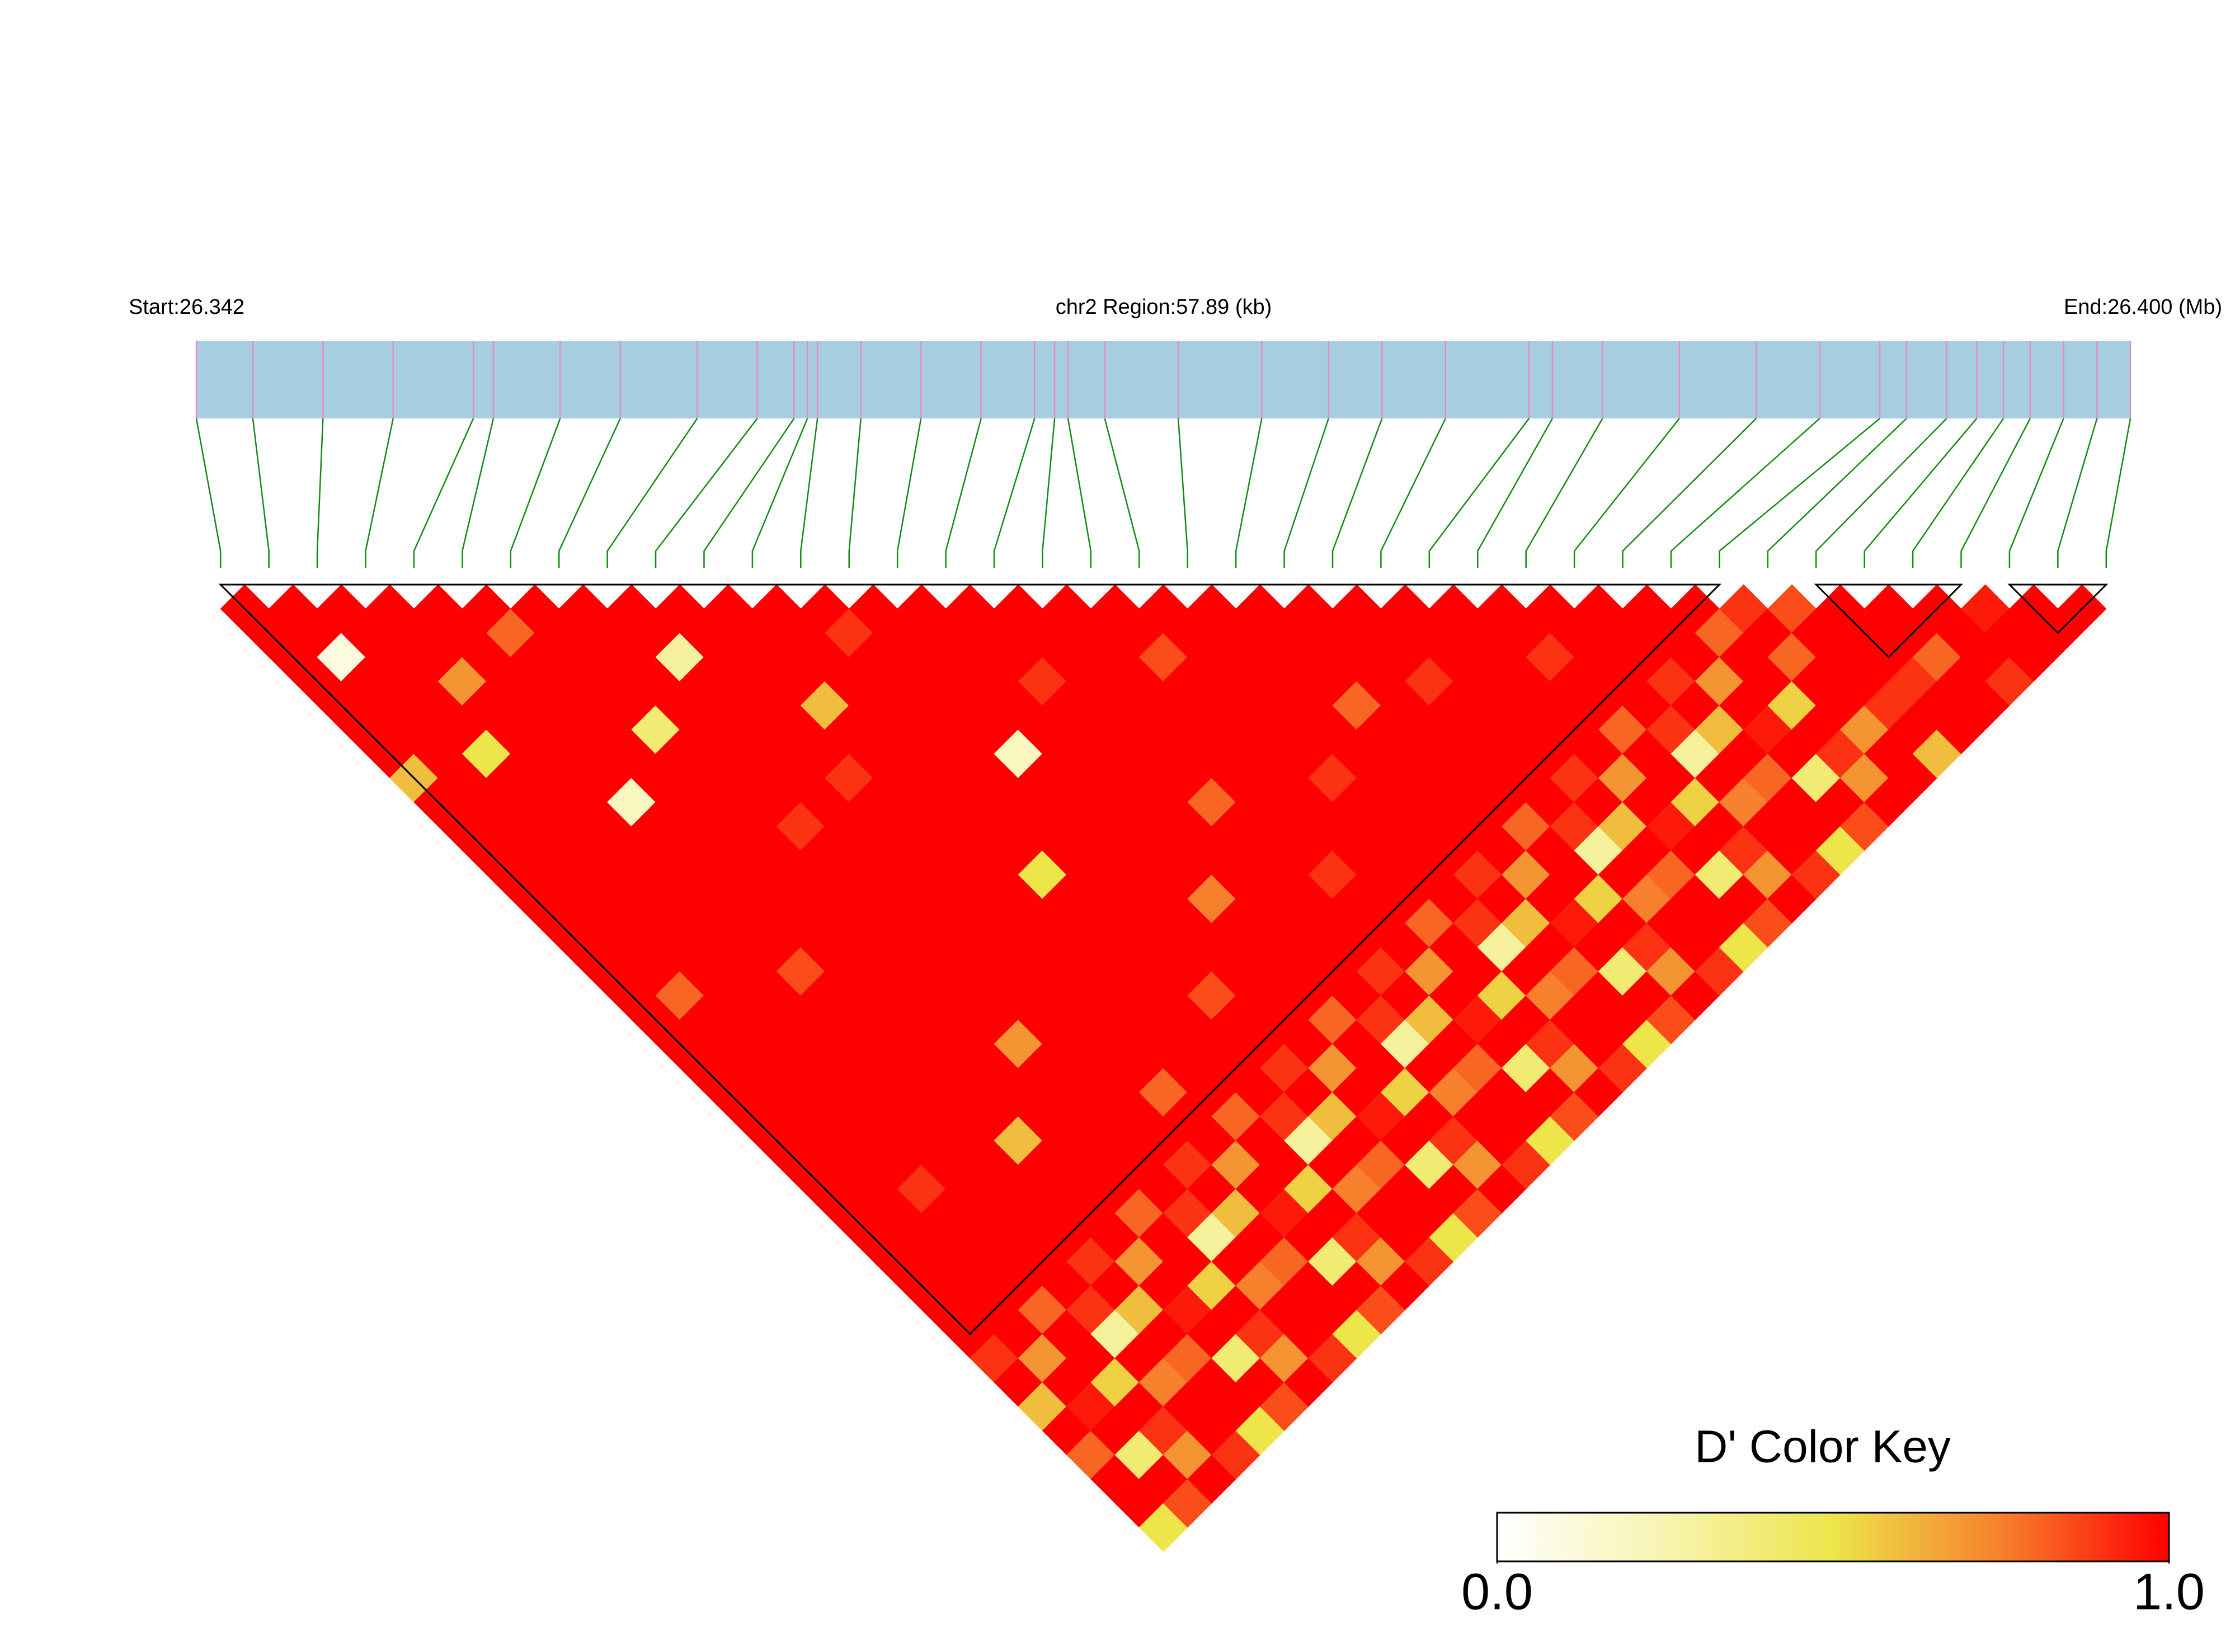  What do you see at coordinates (1497, 1592) in the screenshot?
I see `color-key-tick-label: 0.0` at bounding box center [1497, 1592].